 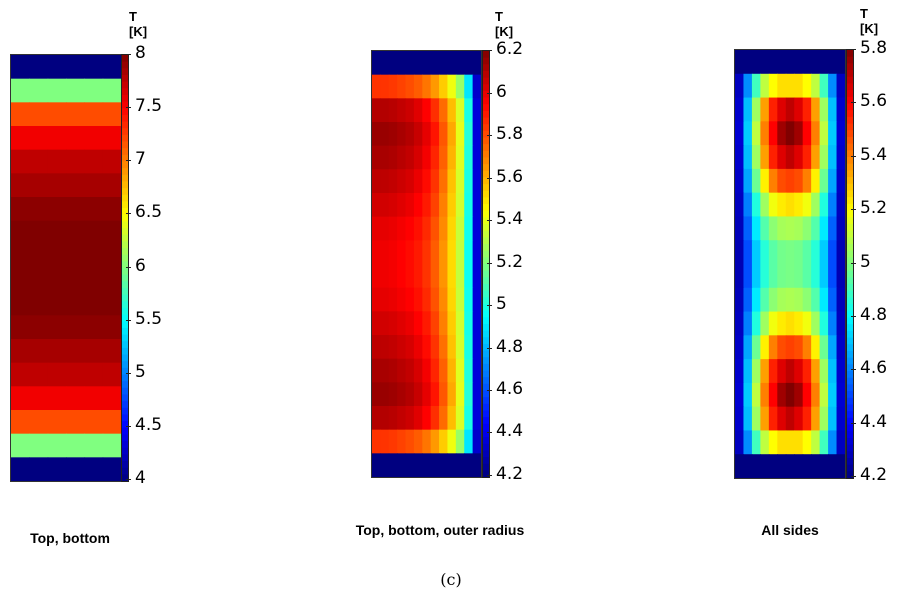 I want to click on colorbar-gradient, so click(x=125, y=268).